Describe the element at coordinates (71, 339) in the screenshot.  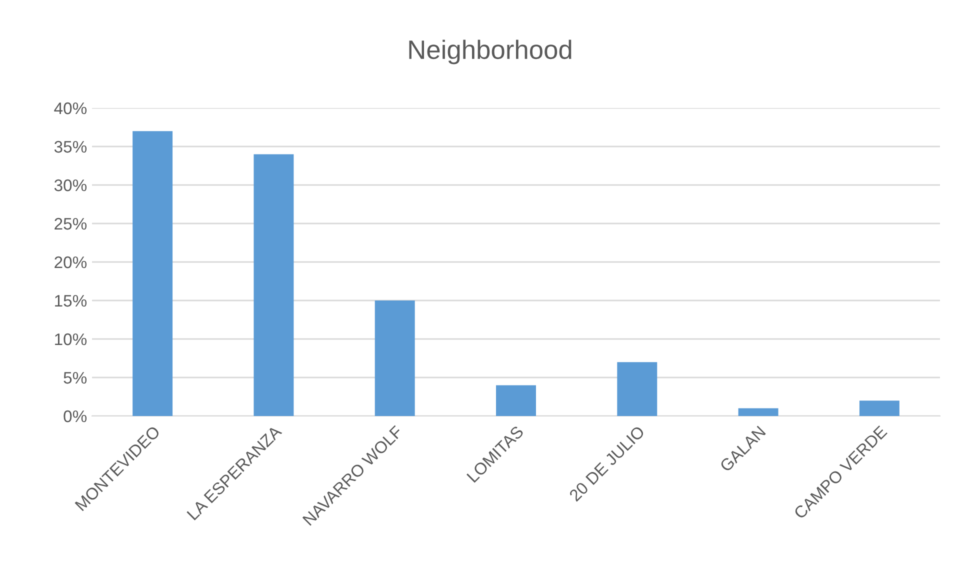
I see `y-tick-label: 10%` at that location.